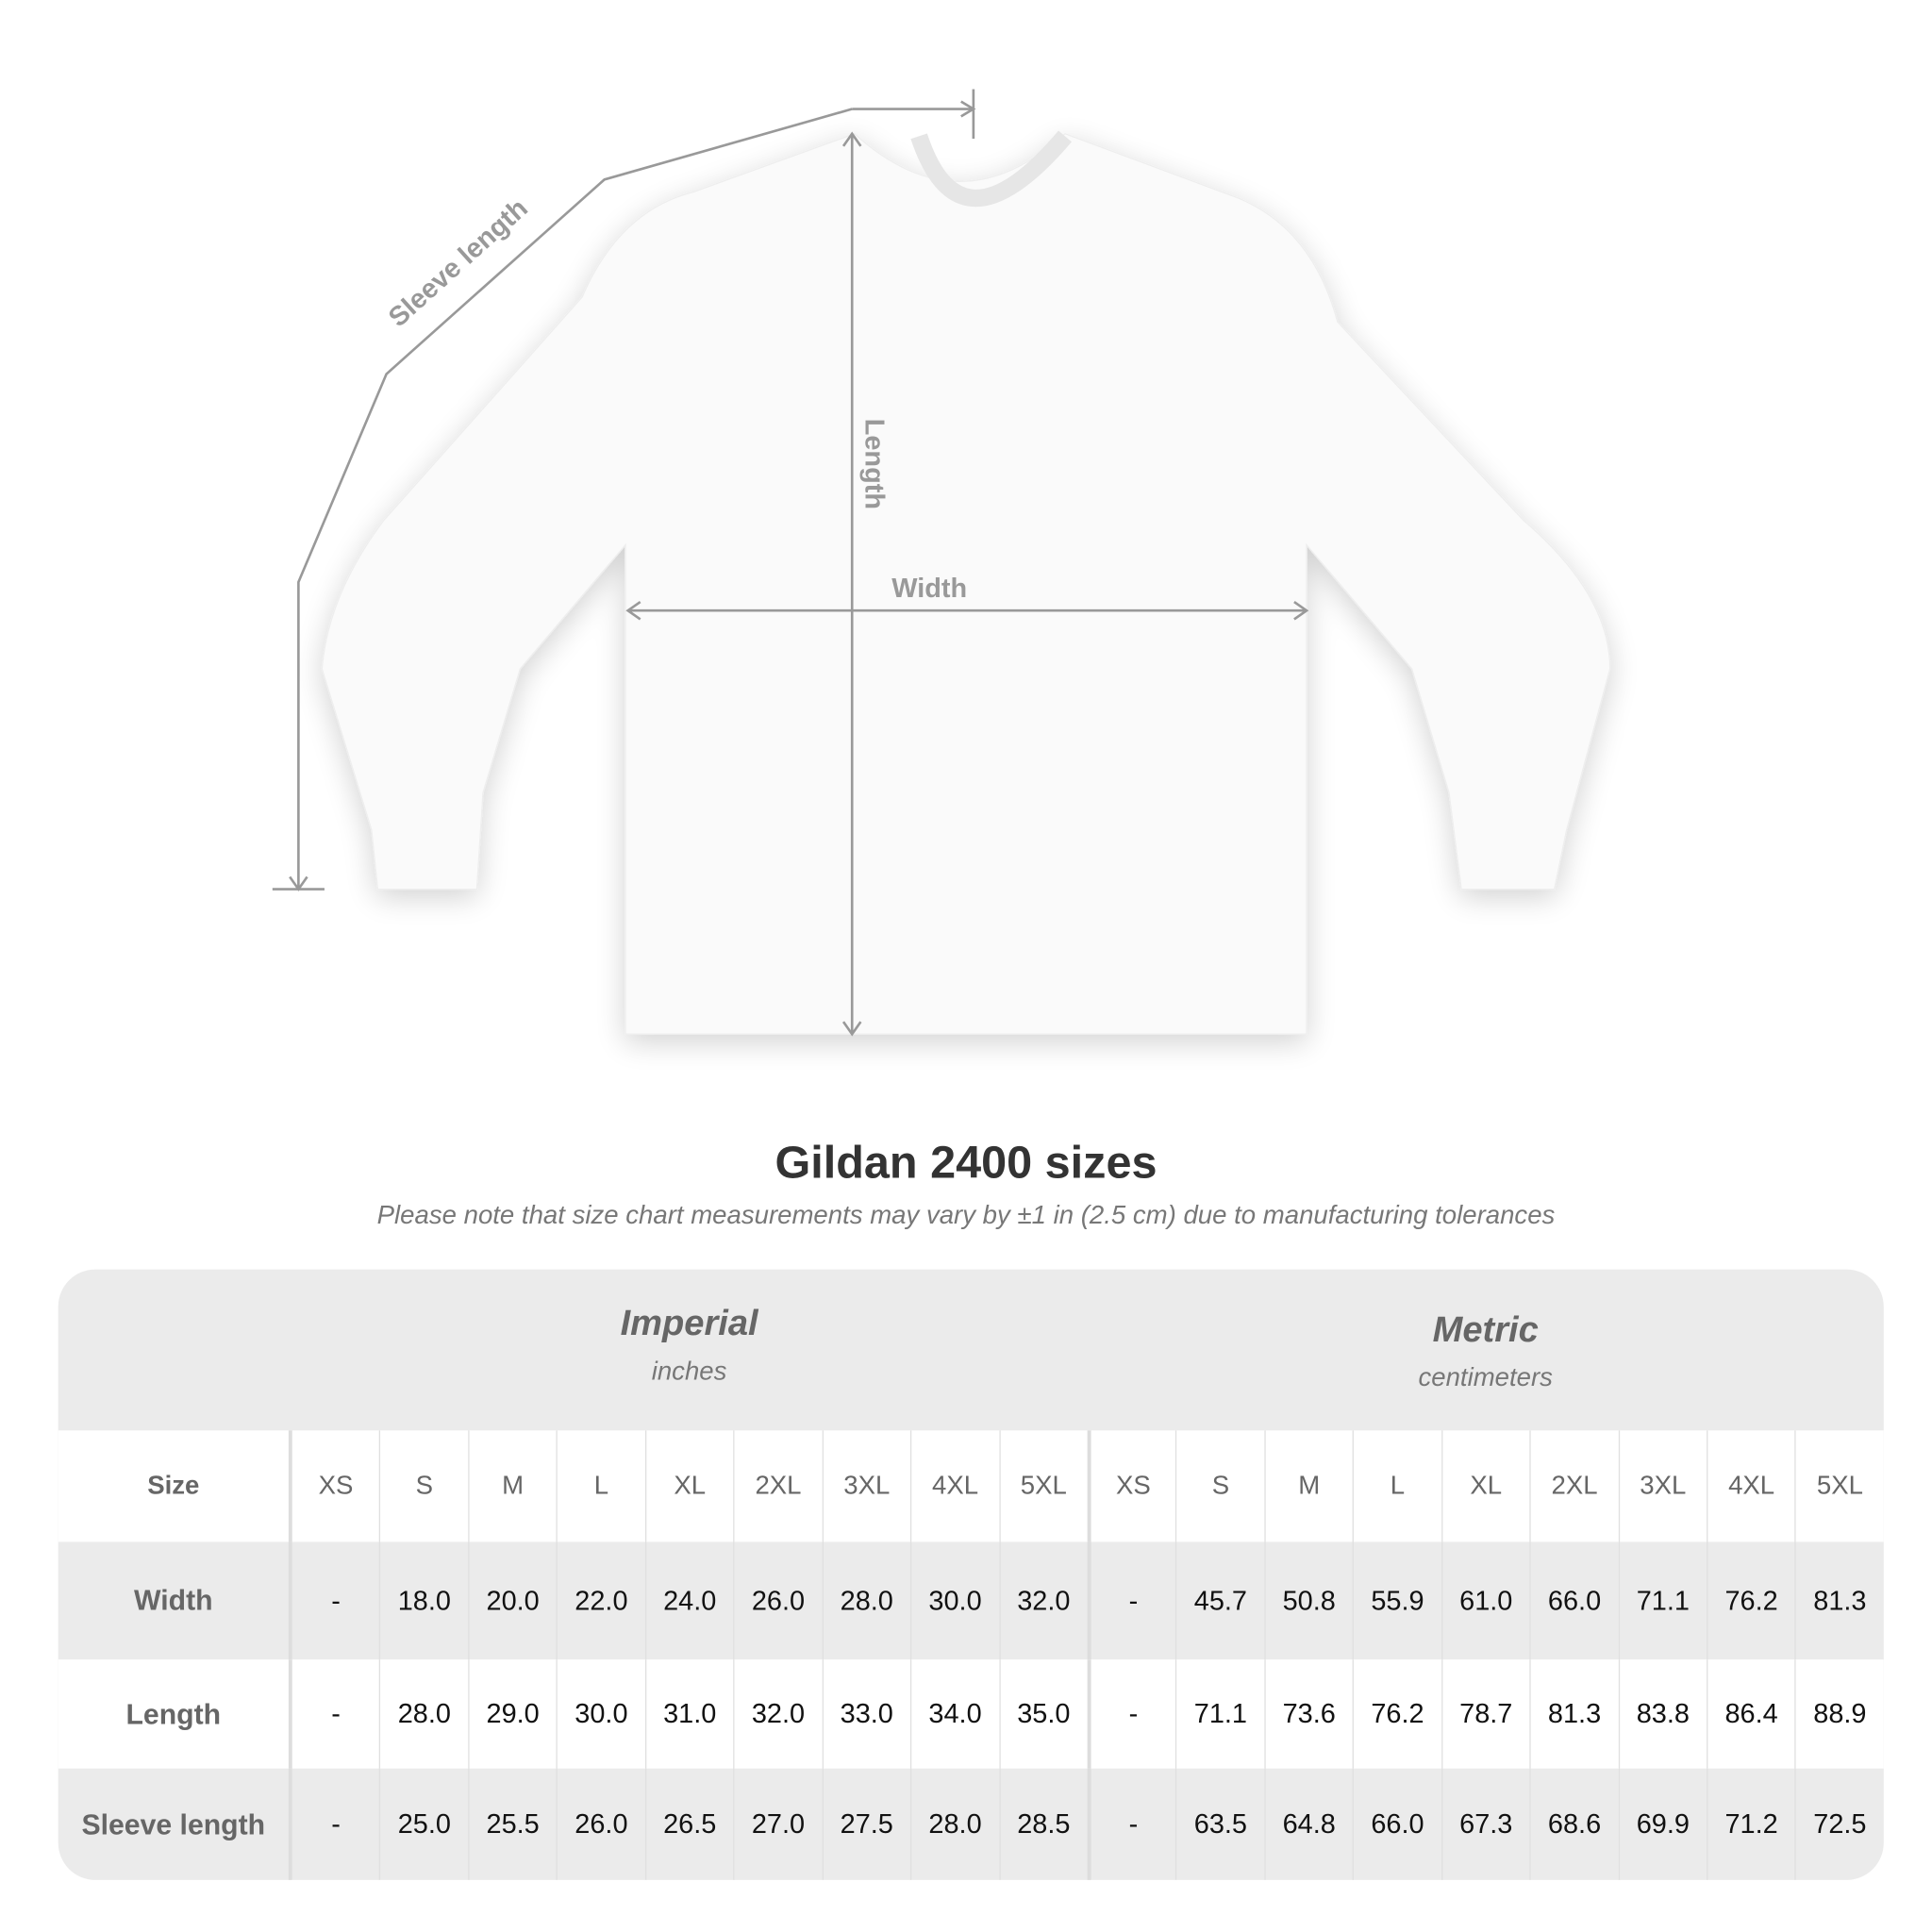 Image resolution: width=1932 pixels, height=1932 pixels. I want to click on metric-unit: centimeters, so click(1486, 1378).